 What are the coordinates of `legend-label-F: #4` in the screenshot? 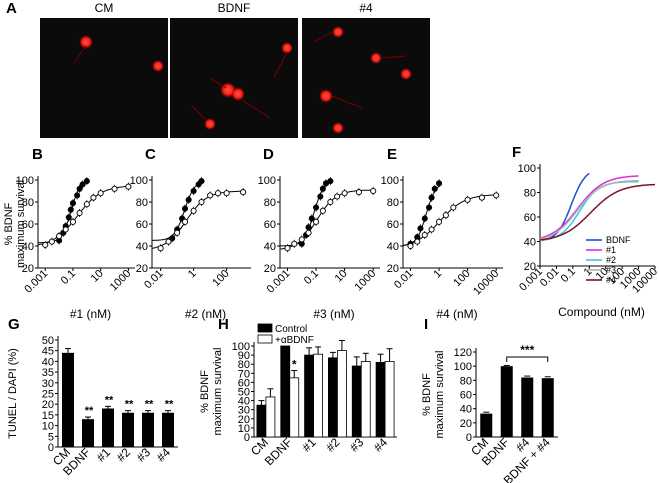 It's located at (611, 280).